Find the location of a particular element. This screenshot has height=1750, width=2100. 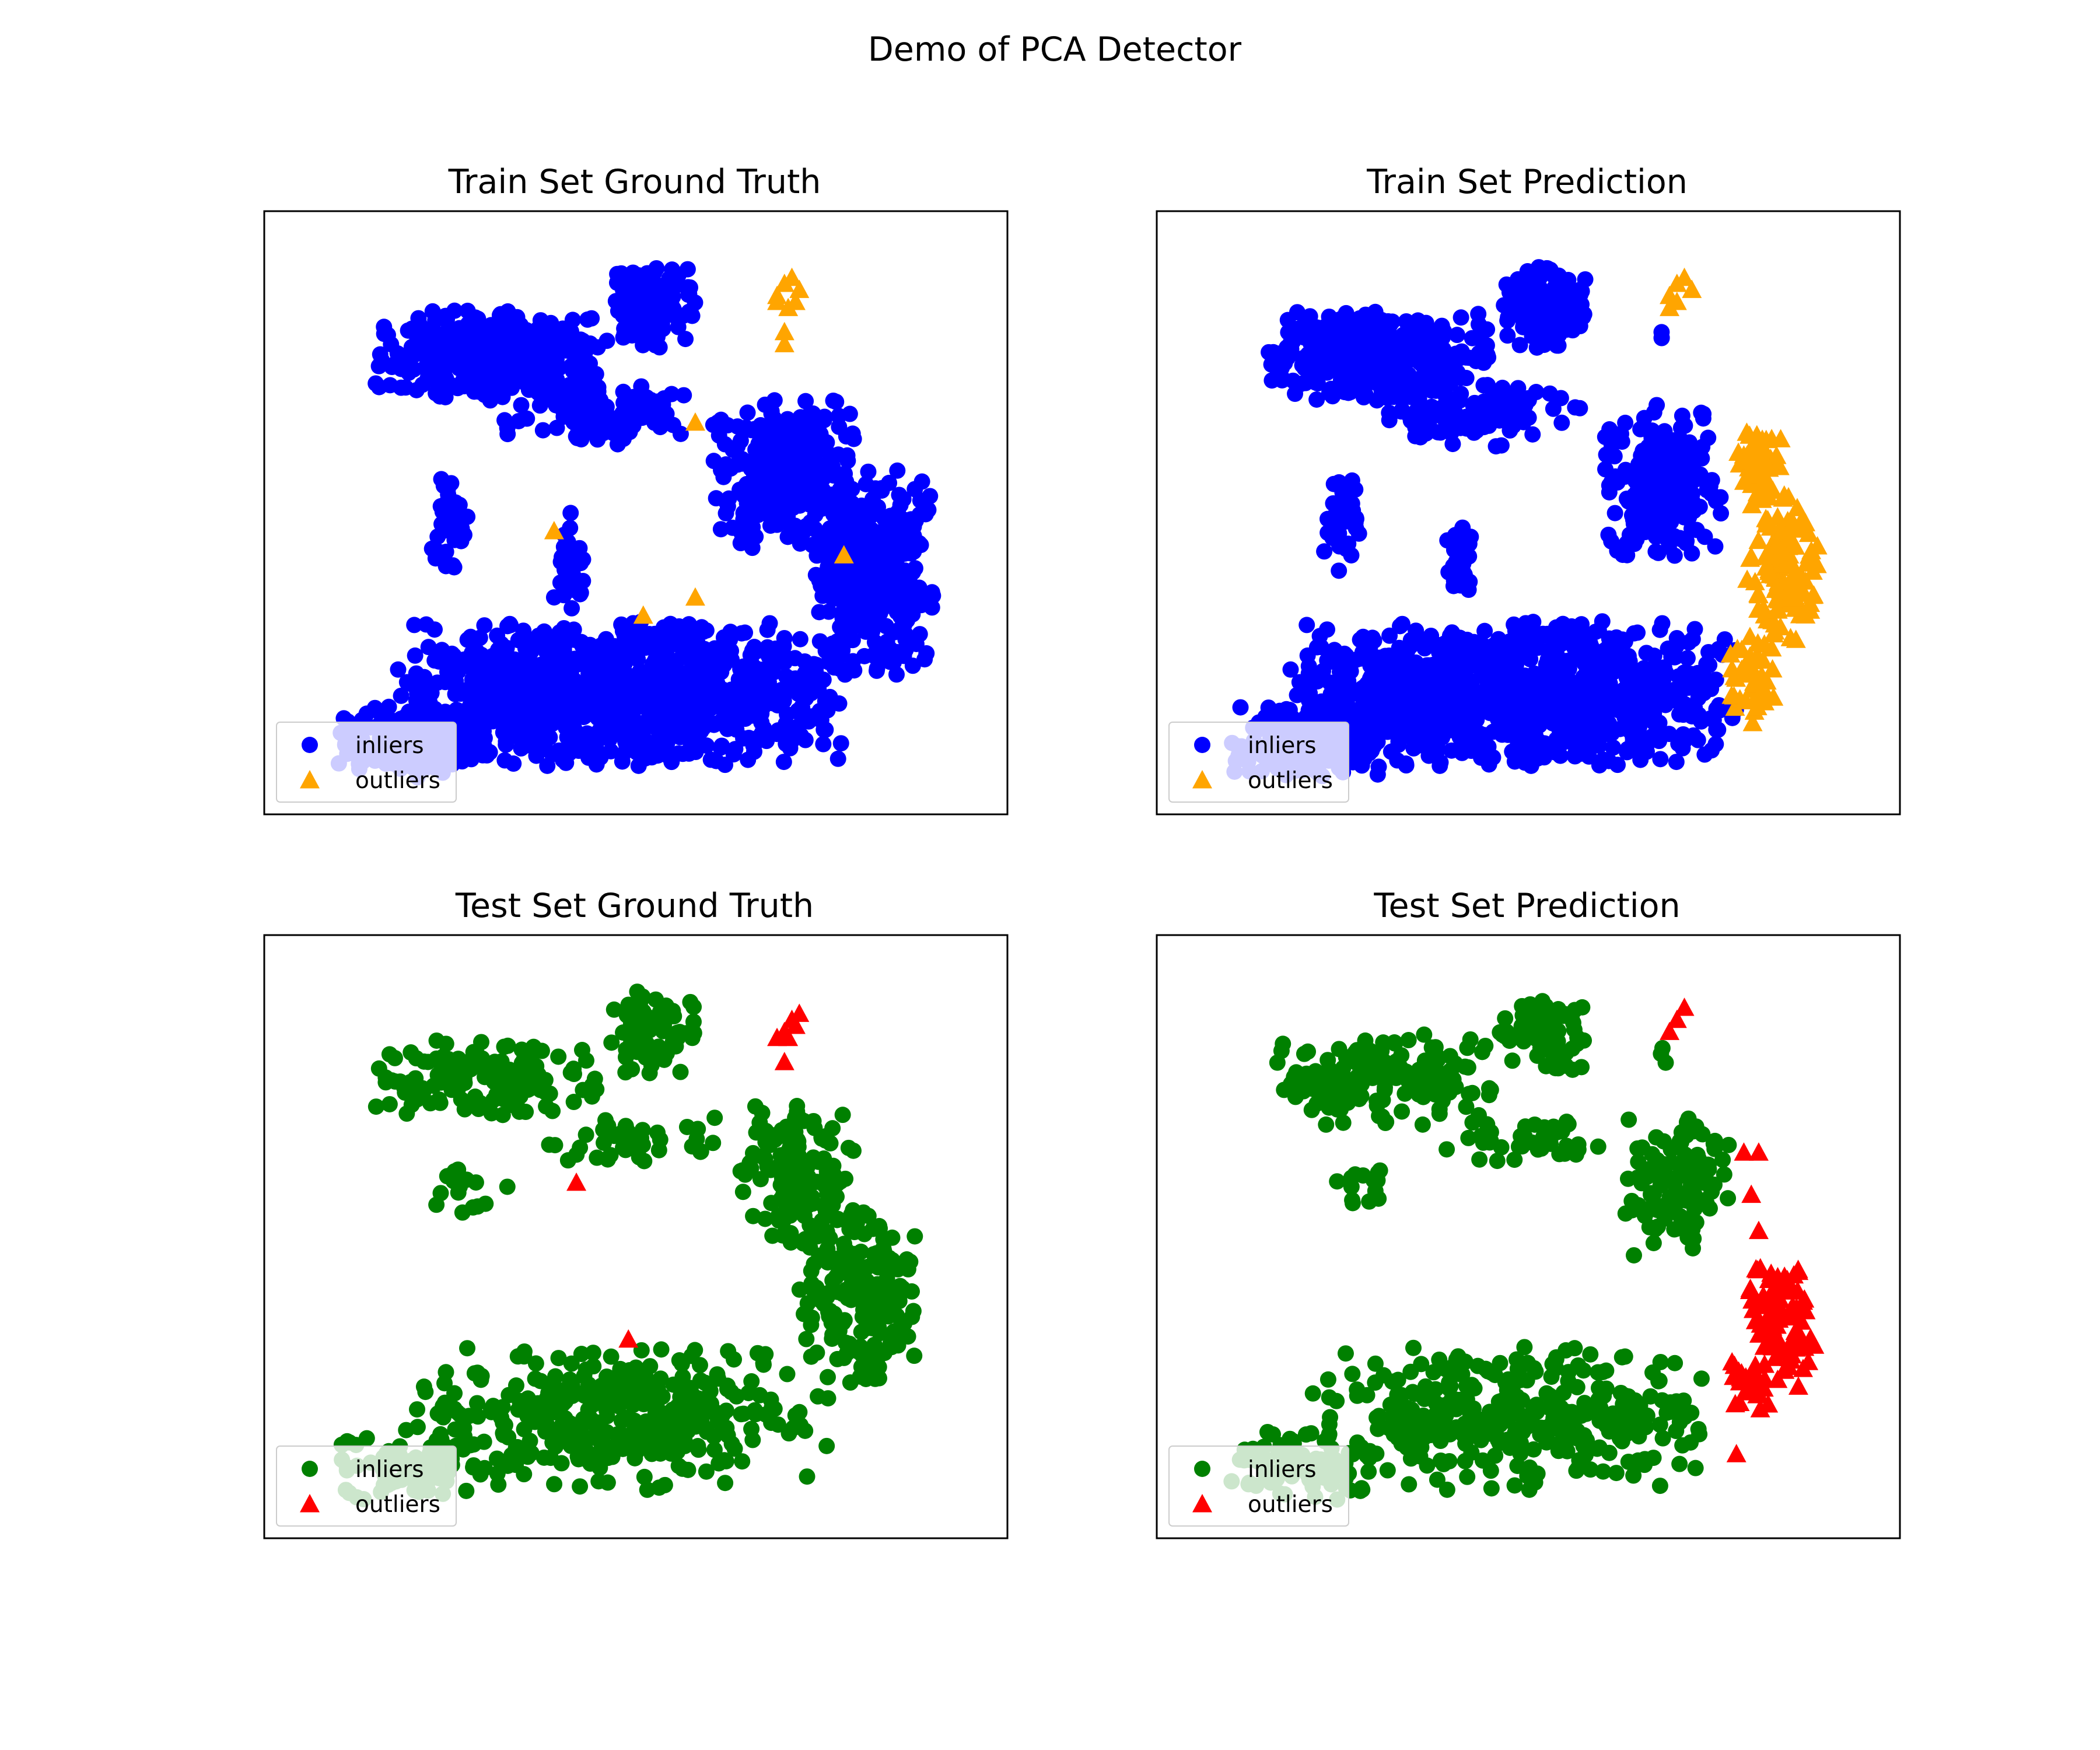

series-inliers is located at coordinates (636, 523).